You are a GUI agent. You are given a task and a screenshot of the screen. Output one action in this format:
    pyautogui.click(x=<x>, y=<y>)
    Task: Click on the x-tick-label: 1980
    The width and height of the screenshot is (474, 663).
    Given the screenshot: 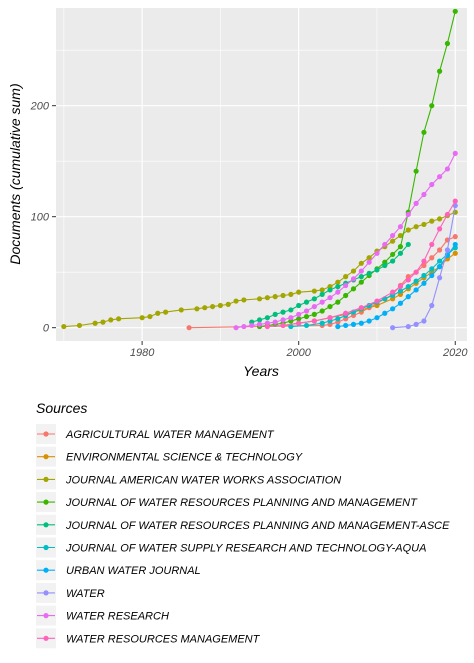 What is the action you would take?
    pyautogui.click(x=142, y=353)
    